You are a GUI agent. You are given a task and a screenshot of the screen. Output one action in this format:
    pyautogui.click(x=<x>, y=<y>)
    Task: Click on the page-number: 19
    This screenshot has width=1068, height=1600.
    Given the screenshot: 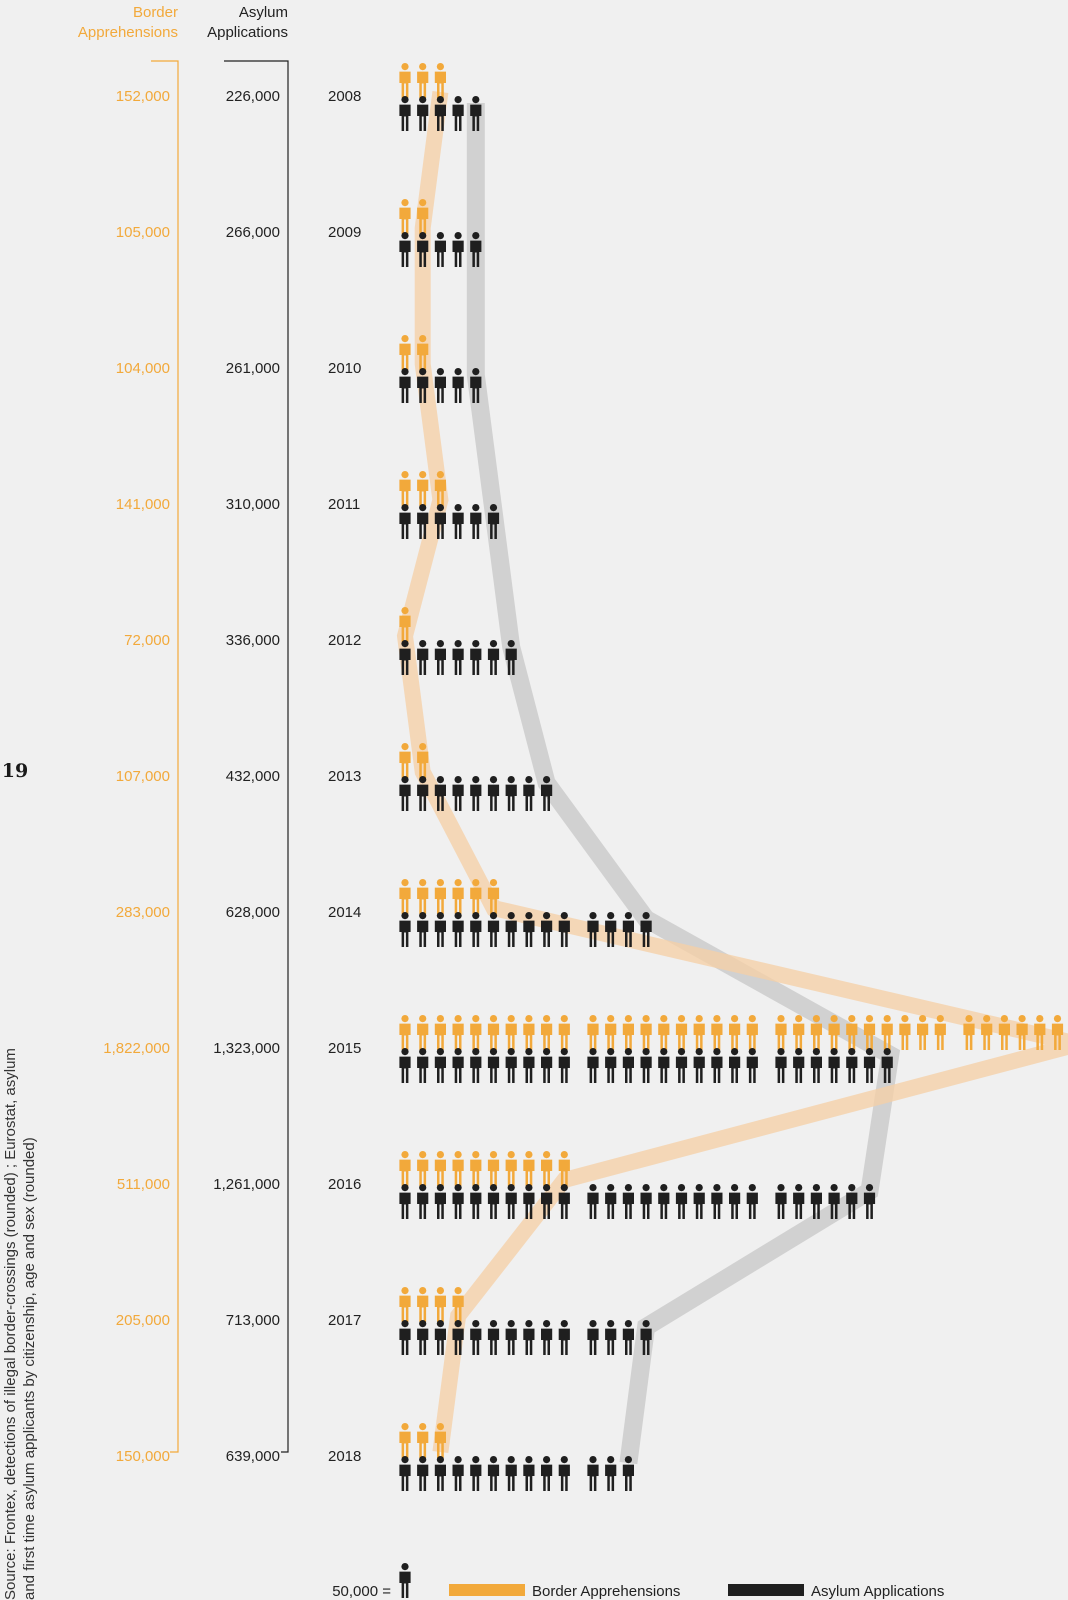 What is the action you would take?
    pyautogui.click(x=15, y=771)
    